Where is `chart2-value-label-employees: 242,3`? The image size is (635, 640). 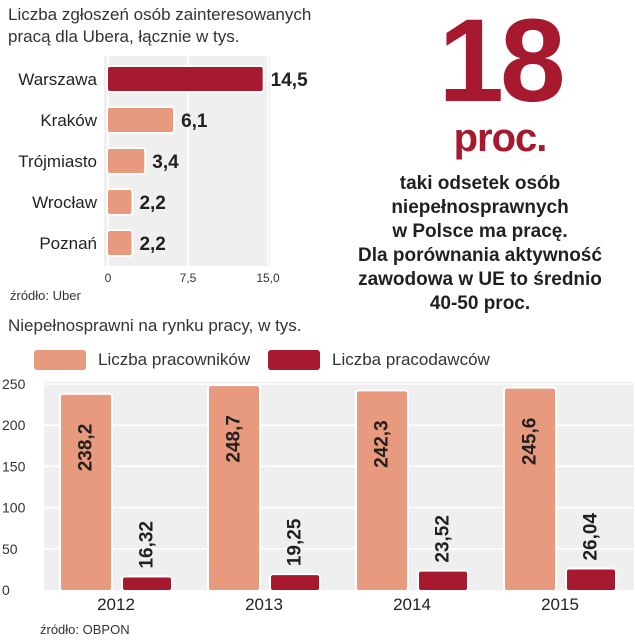 chart2-value-label-employees: 242,3 is located at coordinates (382, 444).